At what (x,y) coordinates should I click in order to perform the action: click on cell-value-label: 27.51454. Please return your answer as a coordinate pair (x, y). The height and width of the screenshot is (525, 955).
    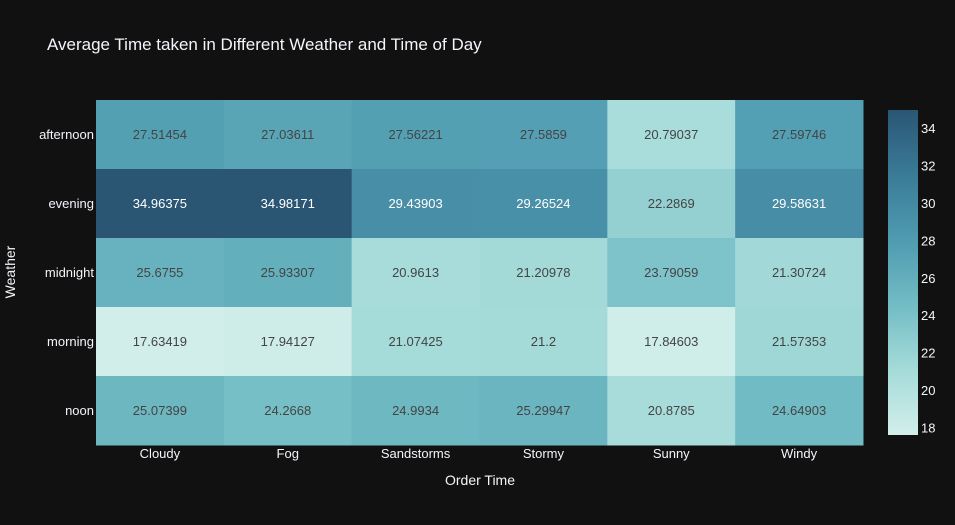
    Looking at the image, I should click on (160, 134).